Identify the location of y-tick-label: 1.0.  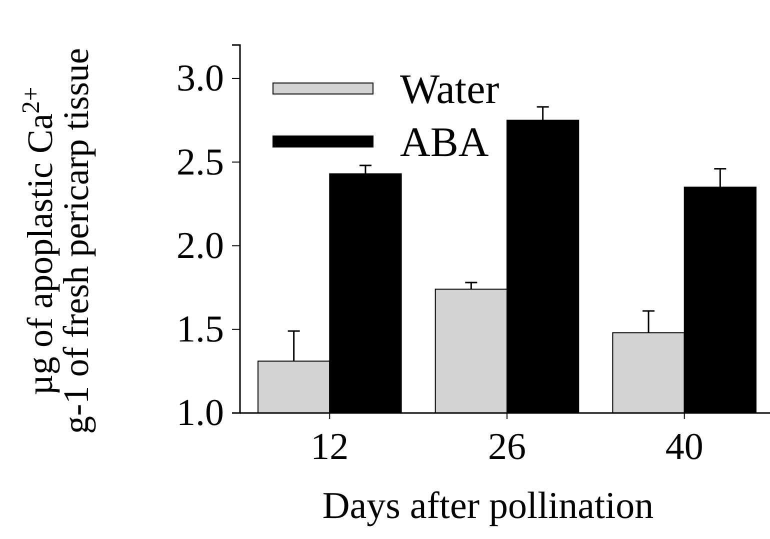
(200, 413).